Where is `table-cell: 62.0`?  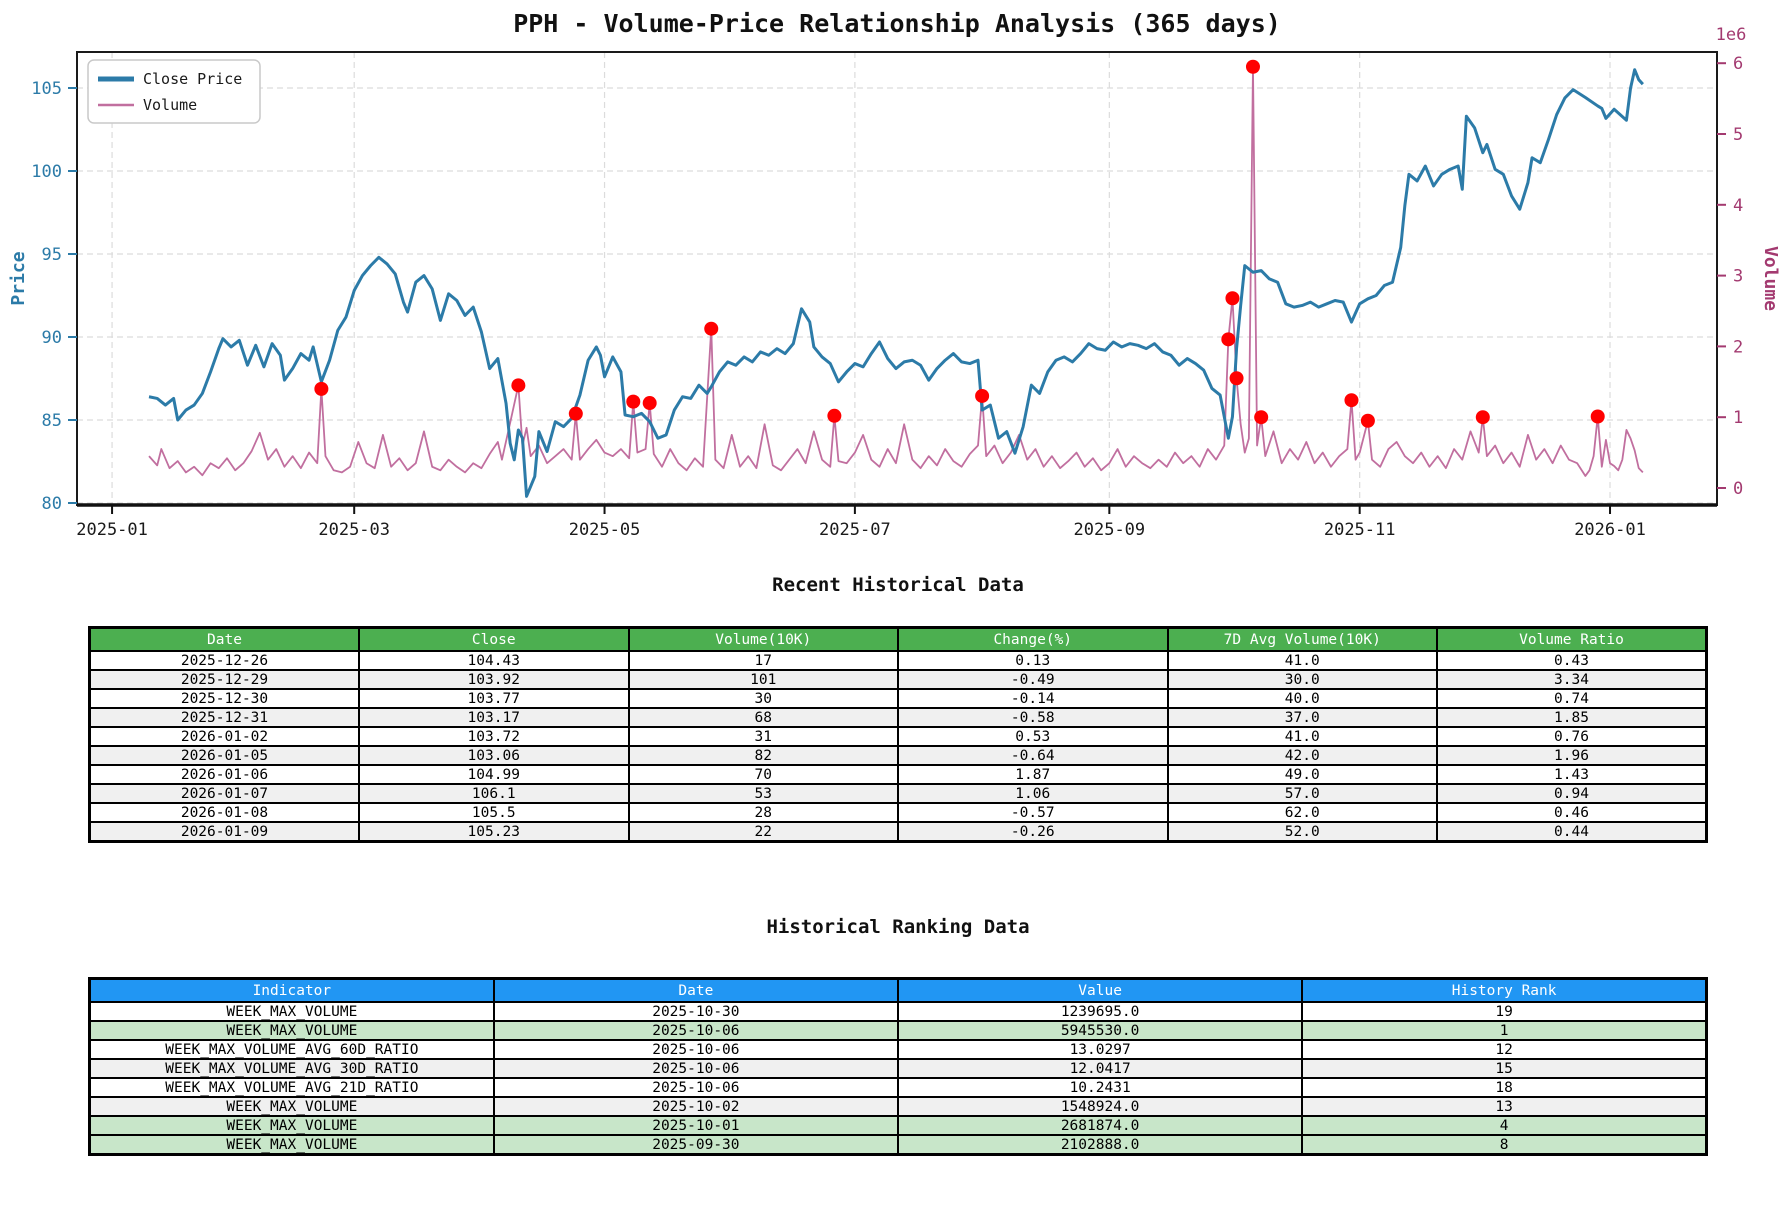 table-cell: 62.0 is located at coordinates (1302, 812).